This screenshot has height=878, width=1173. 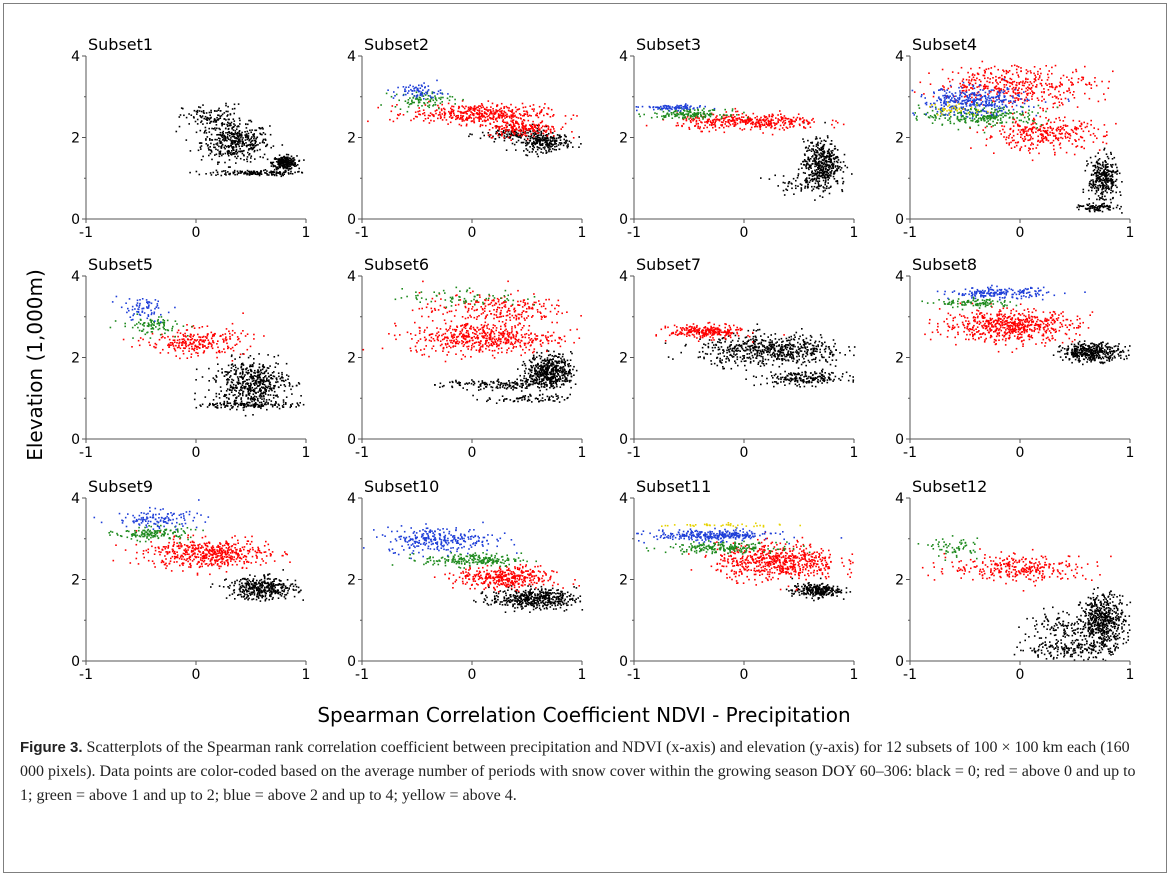 I want to click on y-tick-label: 4, so click(x=623, y=57).